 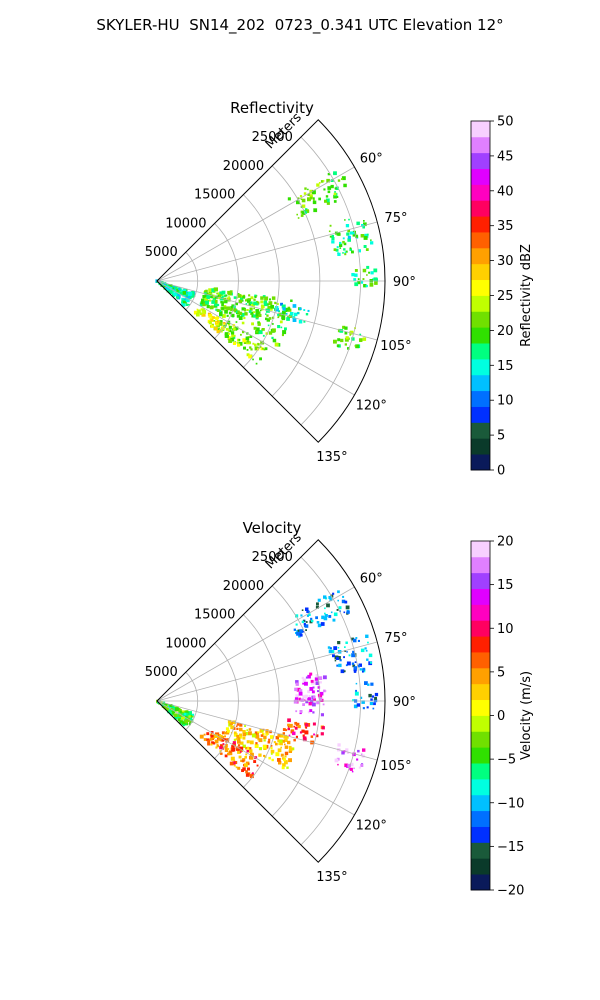 What do you see at coordinates (510, 803) in the screenshot?
I see `colorbar-tick-label: −10` at bounding box center [510, 803].